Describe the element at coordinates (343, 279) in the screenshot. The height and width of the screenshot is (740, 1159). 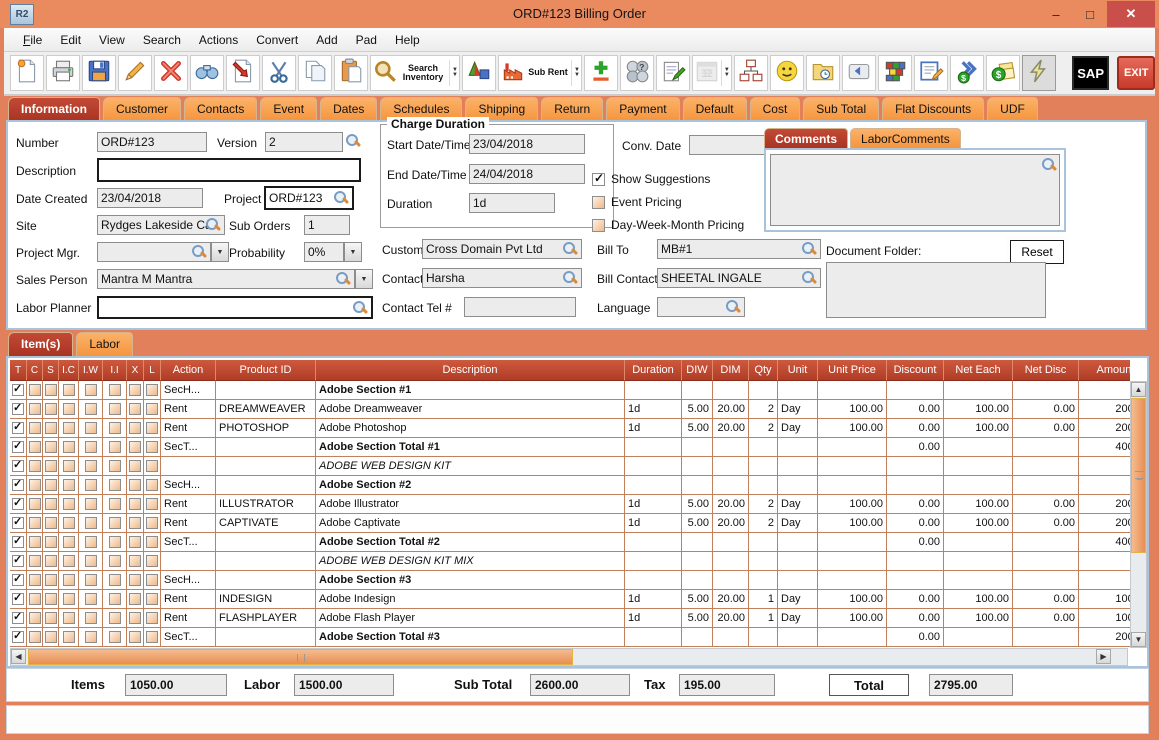
I see `sales-person-search-icon` at that location.